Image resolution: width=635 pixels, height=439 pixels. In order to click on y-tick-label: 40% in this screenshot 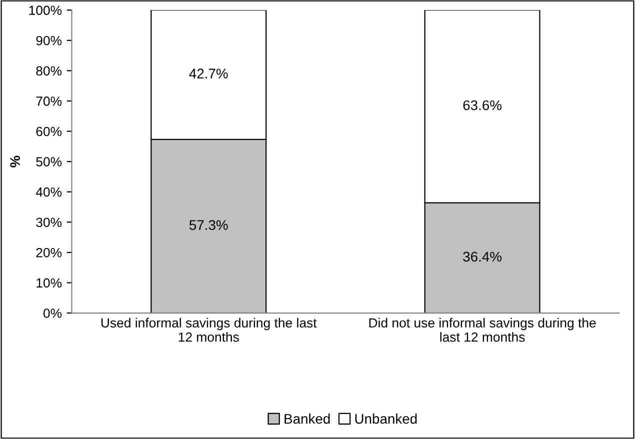, I will do `click(49, 192)`.